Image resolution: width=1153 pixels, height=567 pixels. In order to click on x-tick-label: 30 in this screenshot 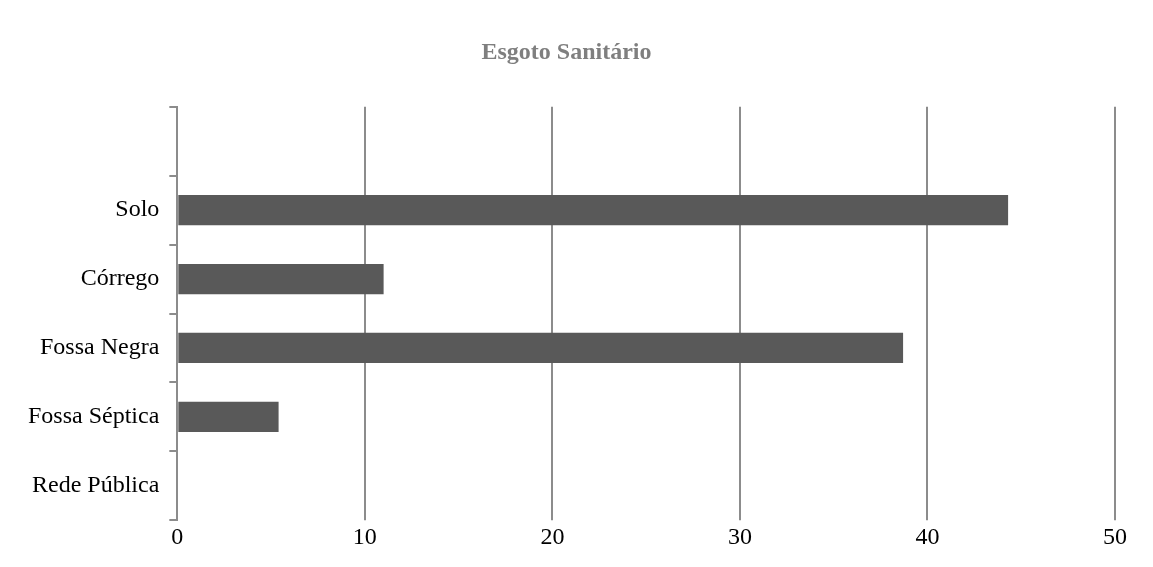, I will do `click(739, 535)`.